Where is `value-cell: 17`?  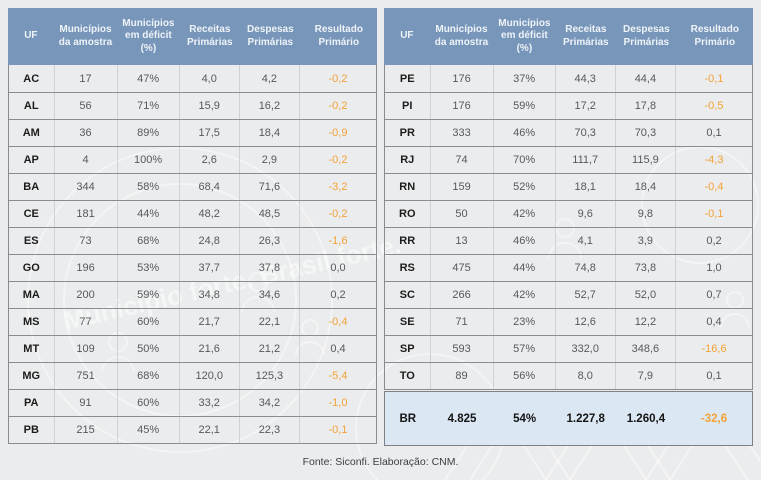
value-cell: 17 is located at coordinates (86, 78).